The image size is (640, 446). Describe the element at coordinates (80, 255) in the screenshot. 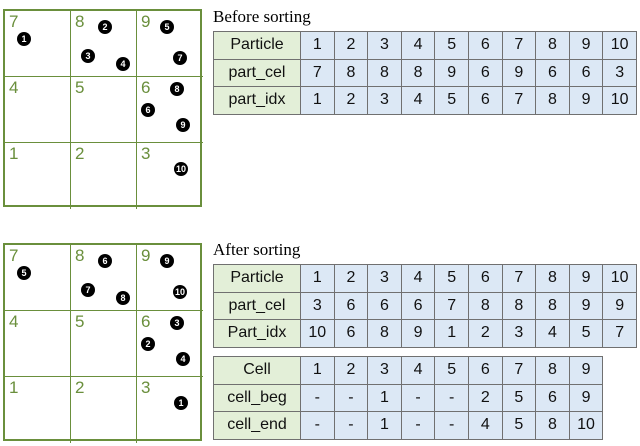

I see `cell-number: 8` at that location.